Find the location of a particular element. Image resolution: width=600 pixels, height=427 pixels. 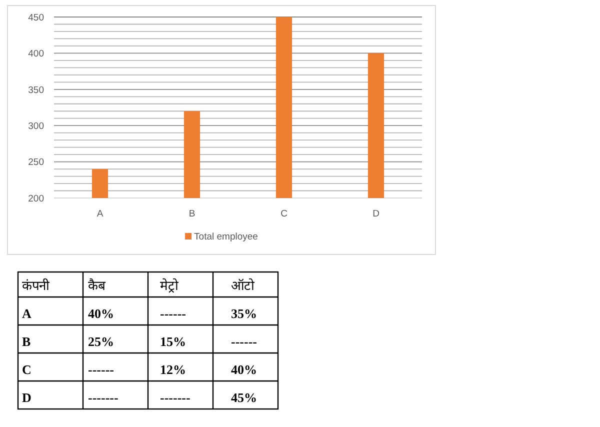

y-tick-label: 450 is located at coordinates (36, 18).